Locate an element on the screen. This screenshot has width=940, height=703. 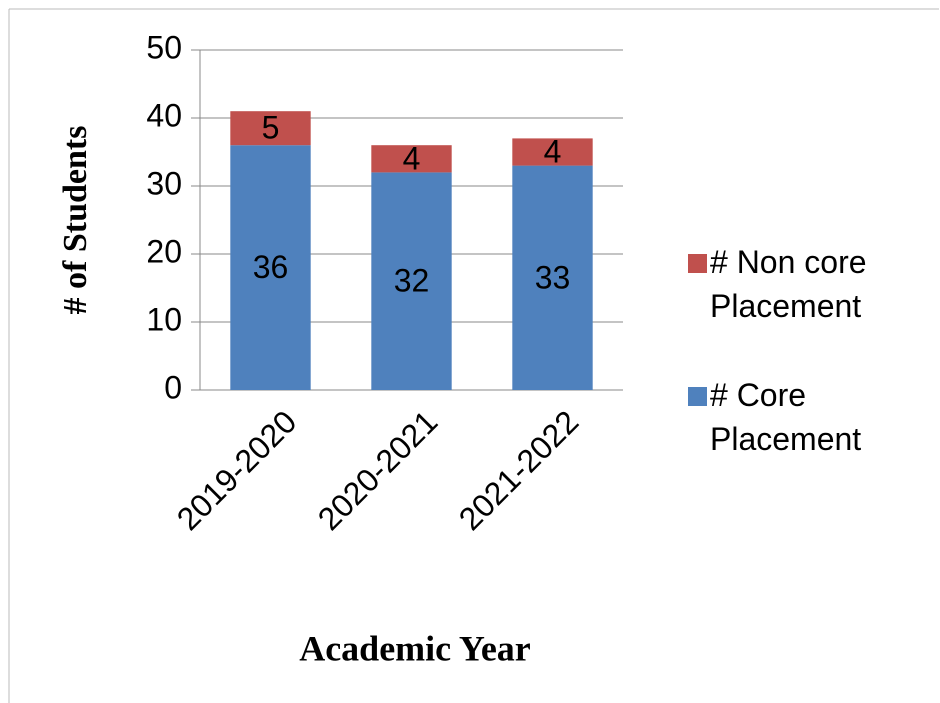
y-tick-label: 10 is located at coordinates (164, 319).